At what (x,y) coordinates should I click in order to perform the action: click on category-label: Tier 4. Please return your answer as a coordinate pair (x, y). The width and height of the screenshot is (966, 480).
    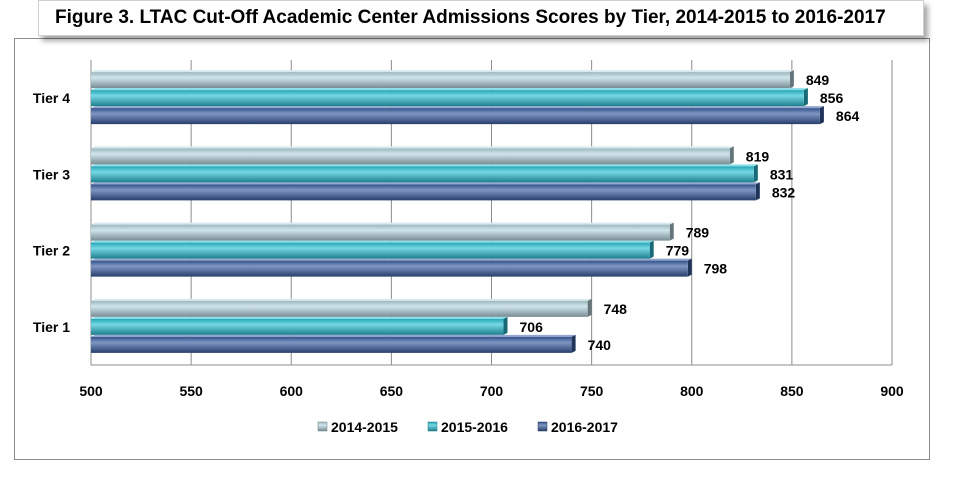
    Looking at the image, I should click on (51, 98).